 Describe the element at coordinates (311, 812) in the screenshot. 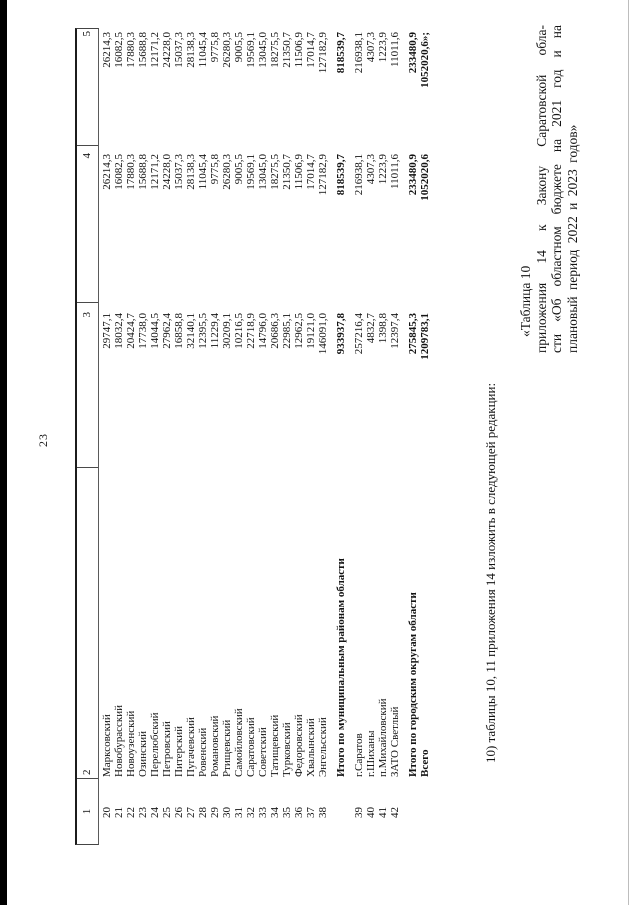

I see `row-number-cell: 37` at that location.